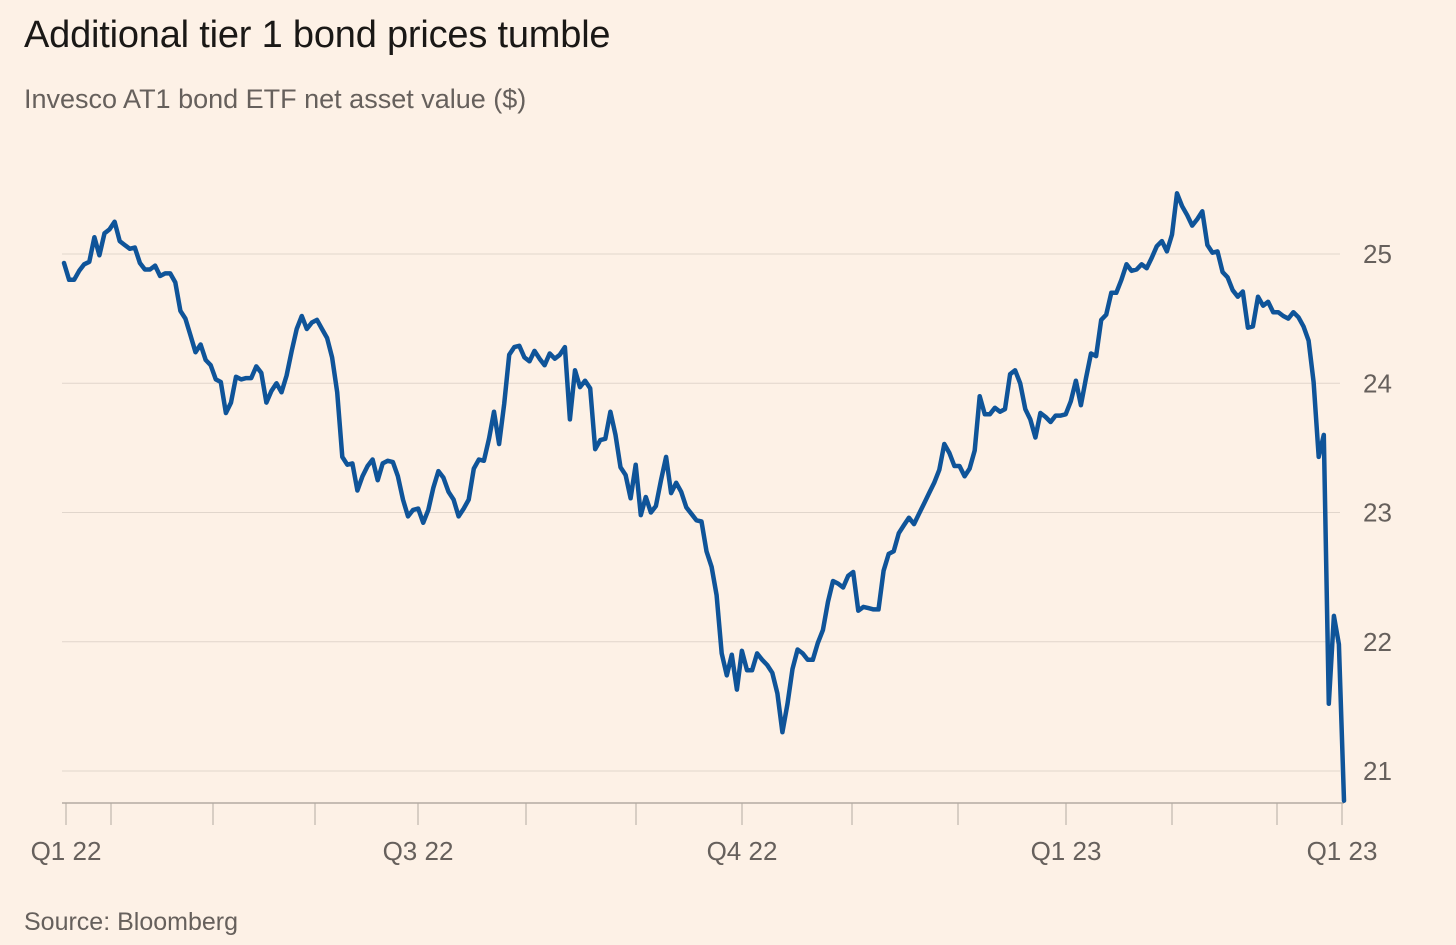 This screenshot has height=945, width=1456. I want to click on chart-source: Source: Bloomberg, so click(131, 922).